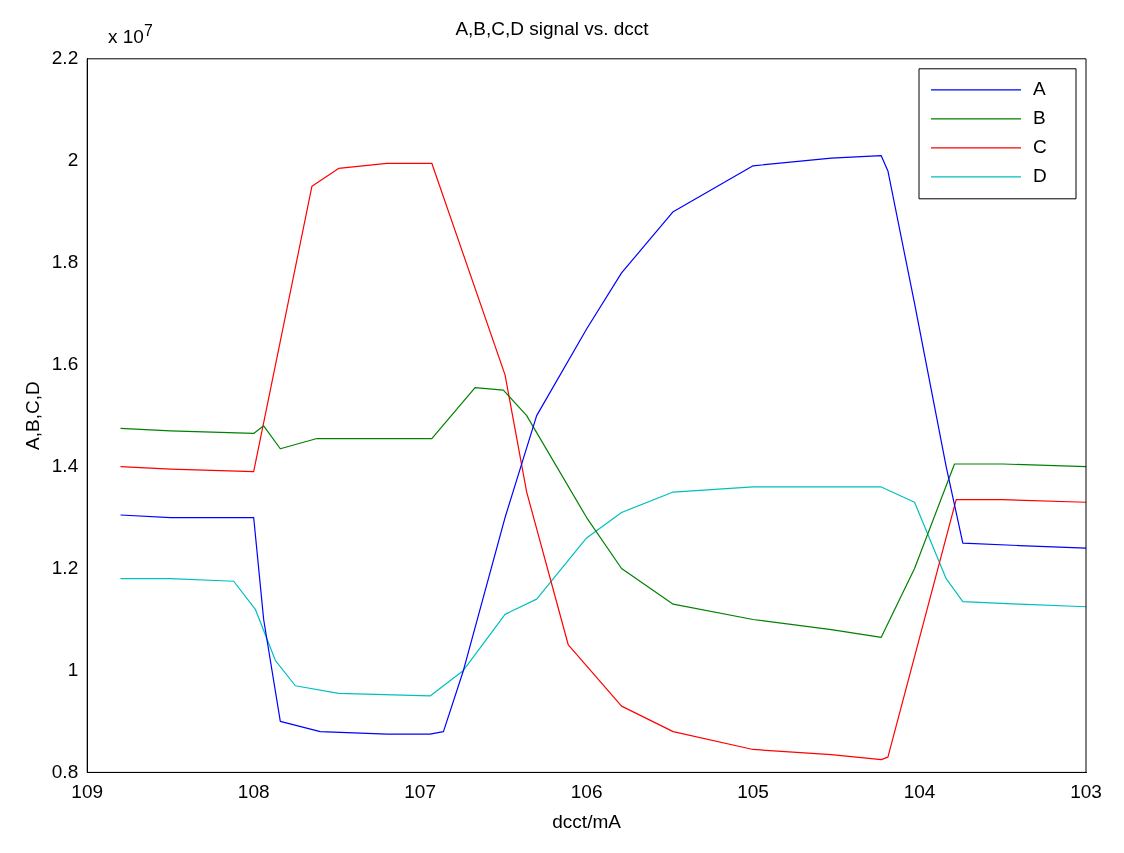 The height and width of the screenshot is (853, 1124). I want to click on y-tick-label: 2, so click(73, 159).